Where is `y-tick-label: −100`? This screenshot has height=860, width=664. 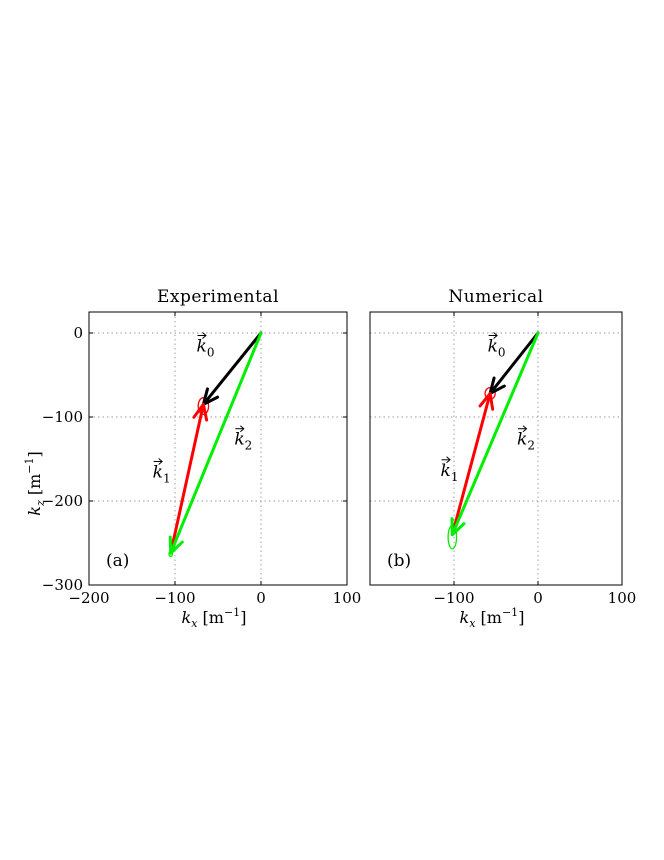
y-tick-label: −100 is located at coordinates (62, 417).